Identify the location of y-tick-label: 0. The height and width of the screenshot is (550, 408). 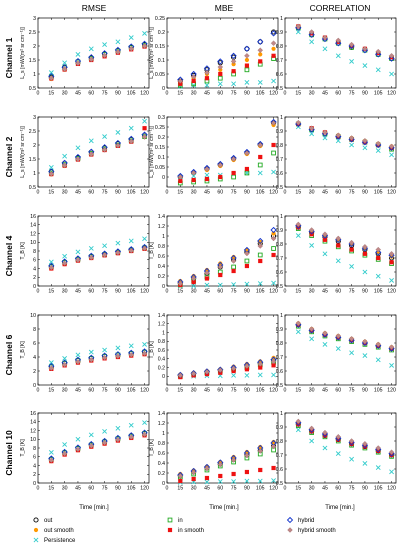
(34, 386).